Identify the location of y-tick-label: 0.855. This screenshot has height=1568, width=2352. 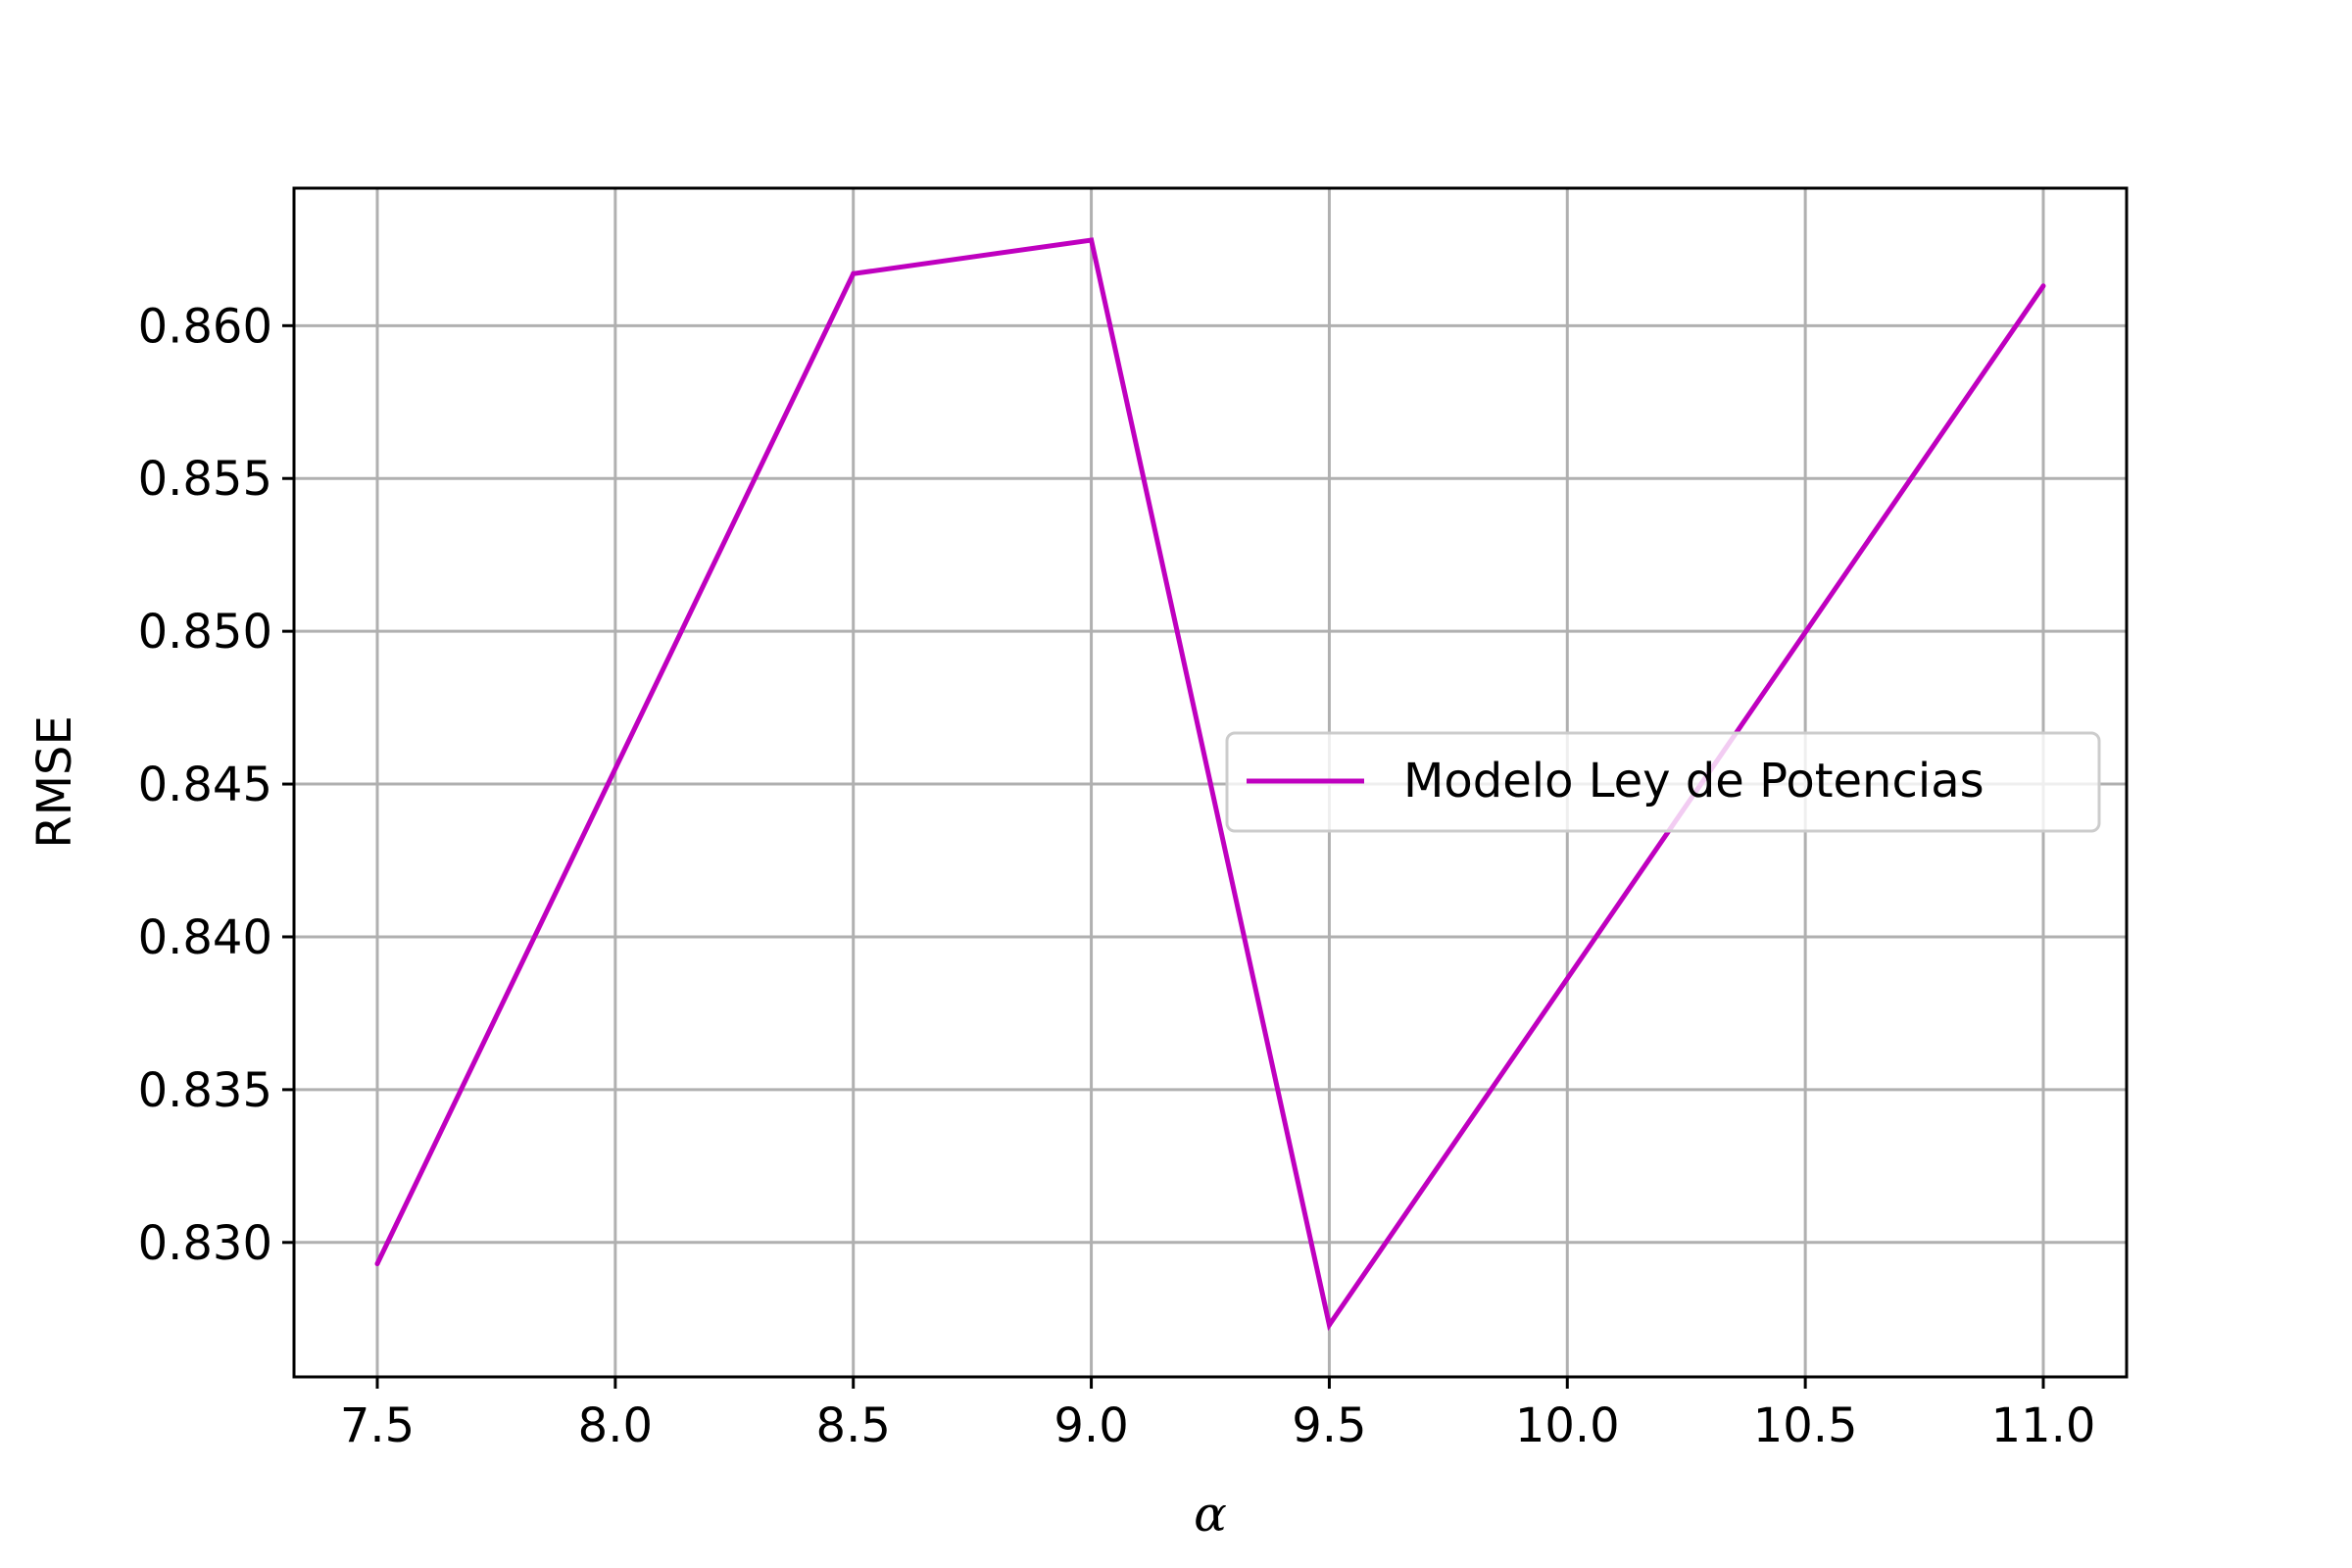
(205, 479).